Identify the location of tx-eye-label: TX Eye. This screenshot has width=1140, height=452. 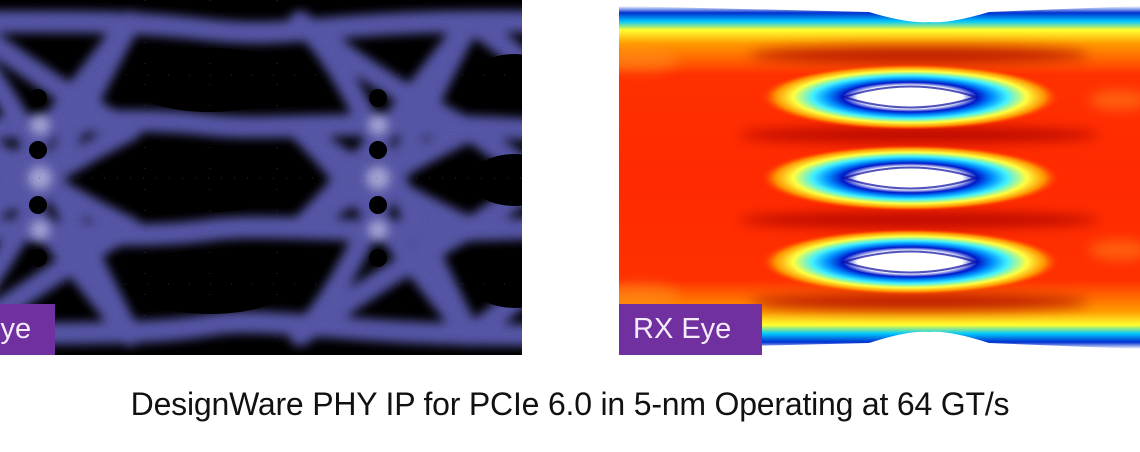
(27, 329).